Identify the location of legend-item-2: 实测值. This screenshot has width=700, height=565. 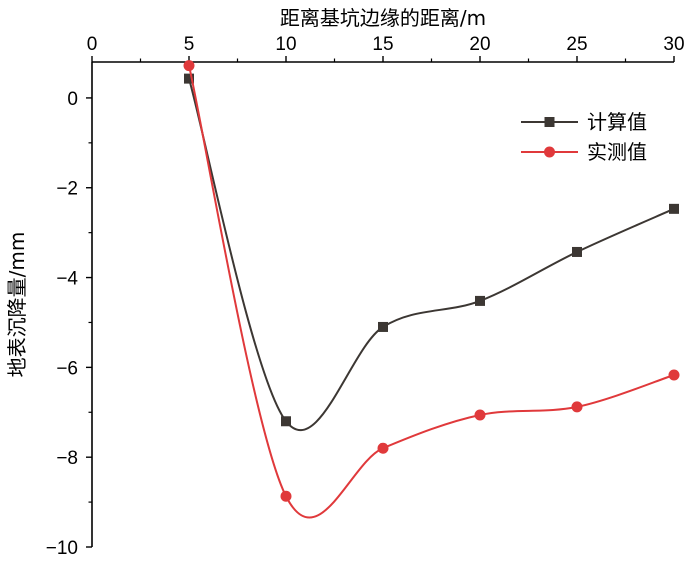
(584, 152).